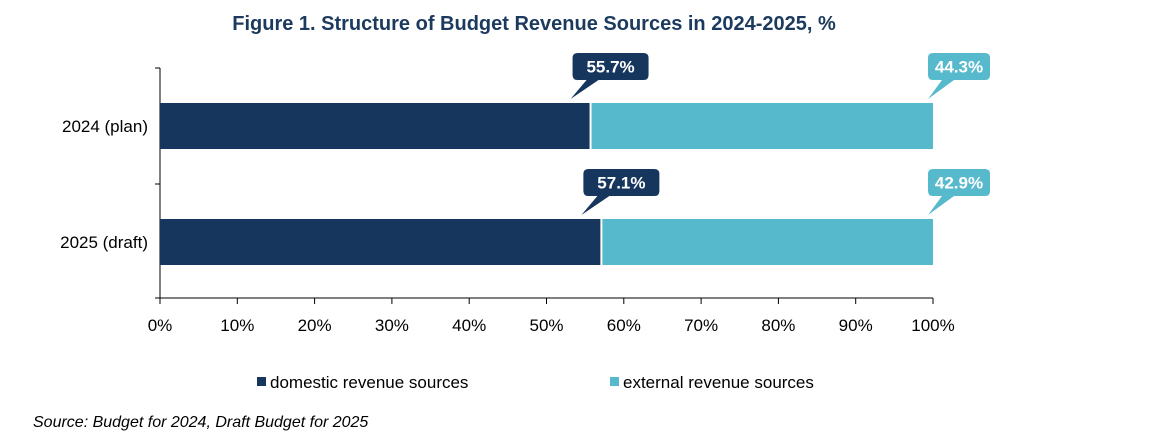 The width and height of the screenshot is (1154, 437). Describe the element at coordinates (778, 325) in the screenshot. I see `x-tick-label: 80%` at that location.